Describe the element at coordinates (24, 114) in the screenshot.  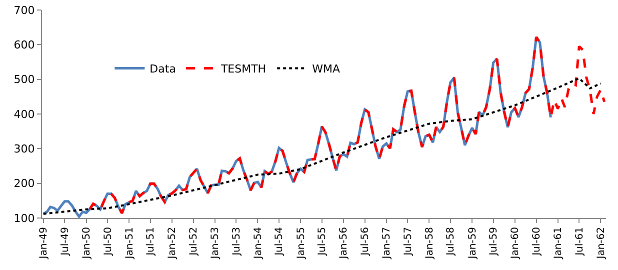
I see `y-tick-label: 400` at that location.